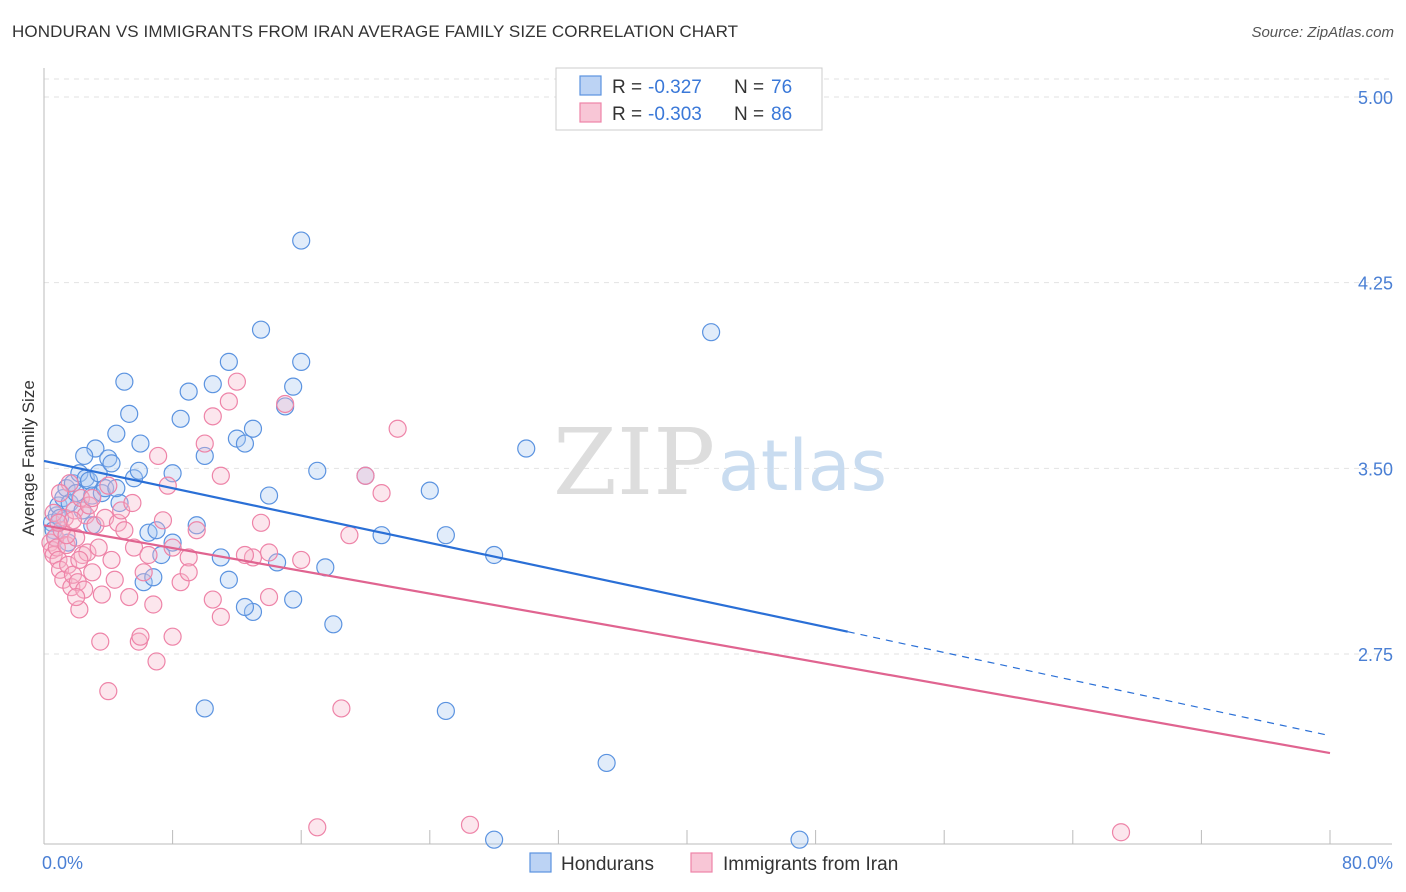  What do you see at coordinates (607, 864) in the screenshot?
I see `bottom-legend-label-hondurans: Hondurans` at bounding box center [607, 864].